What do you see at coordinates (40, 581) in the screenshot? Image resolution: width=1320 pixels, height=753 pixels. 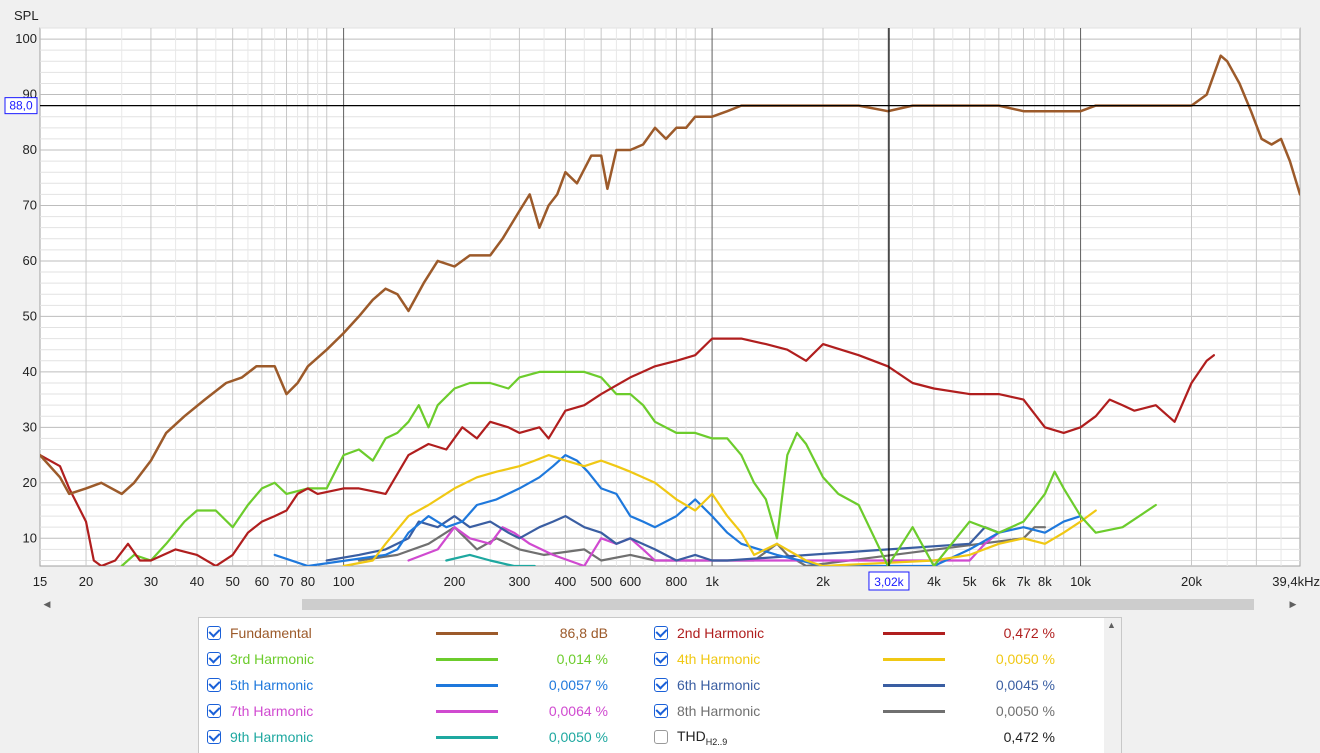 I see `x-tick-label: 15` at bounding box center [40, 581].